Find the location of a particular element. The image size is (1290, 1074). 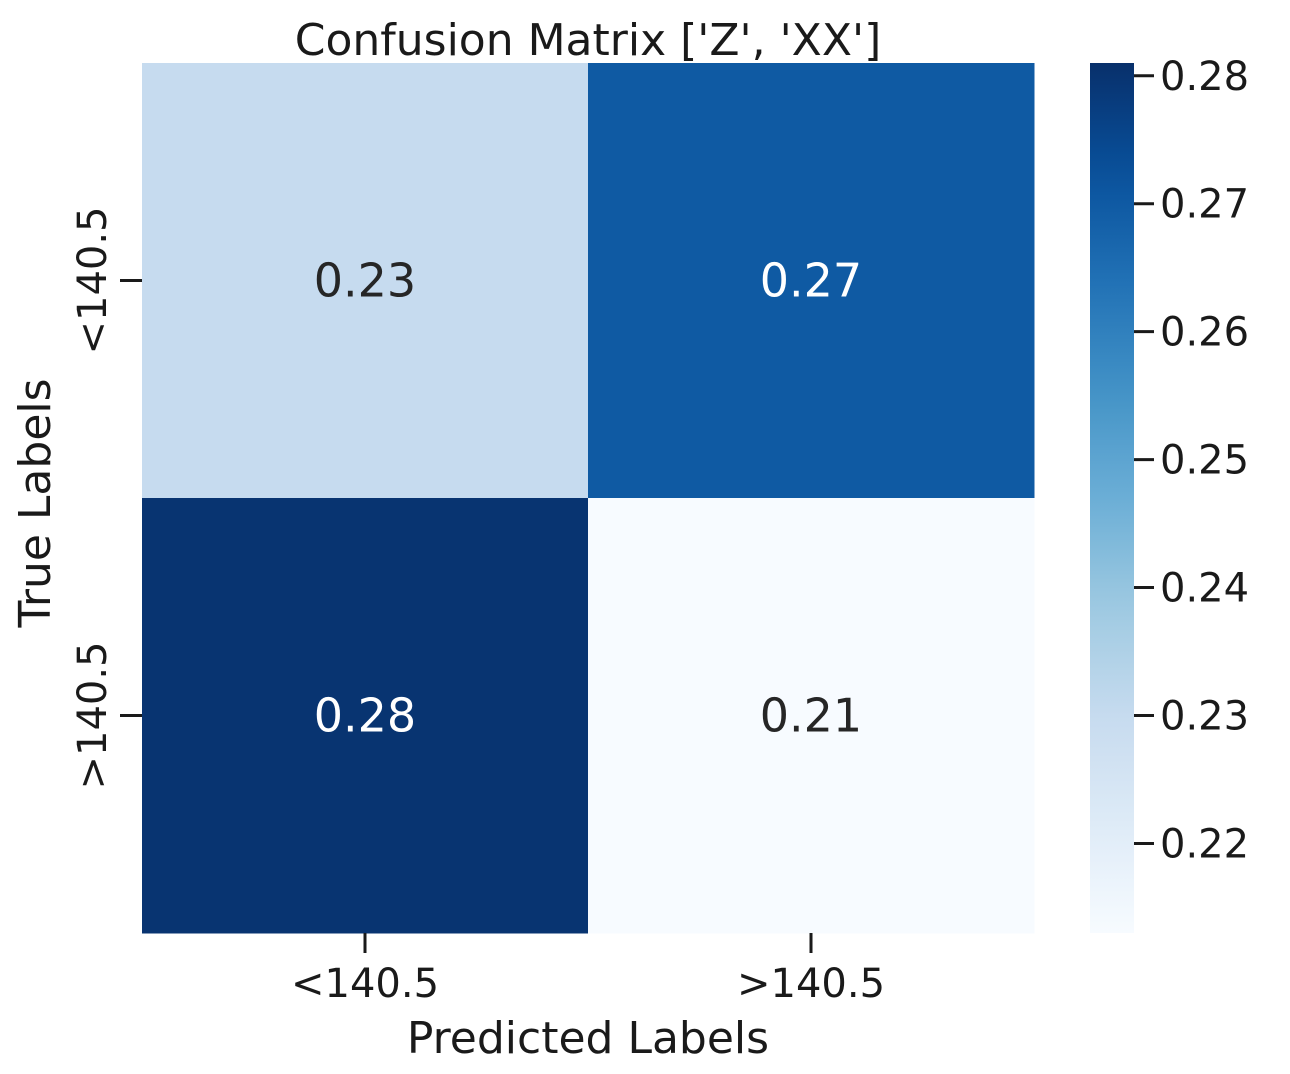

cell-annotation: 0.27 is located at coordinates (811, 281).